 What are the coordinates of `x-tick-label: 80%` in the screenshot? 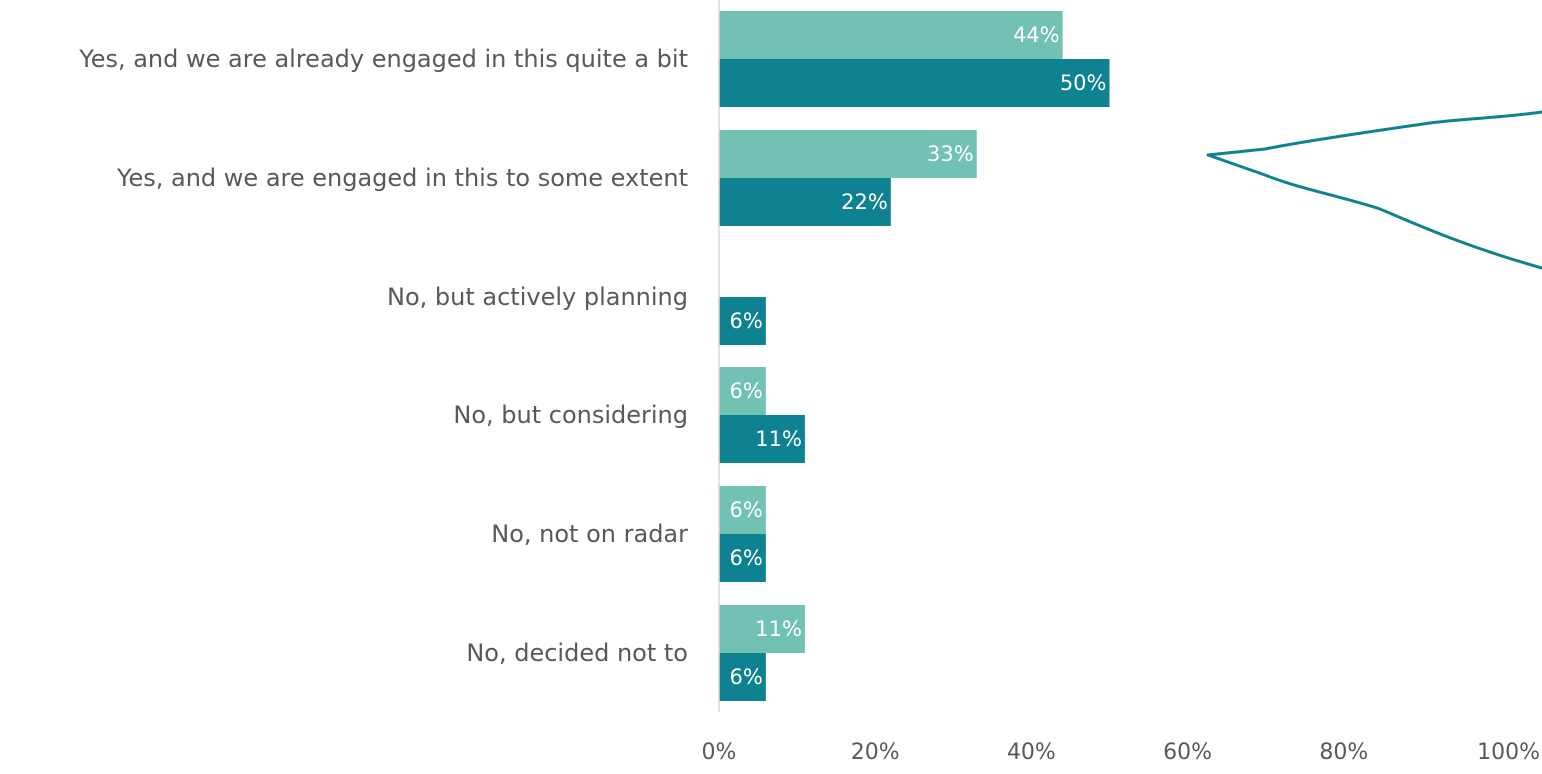 It's located at (1343, 752).